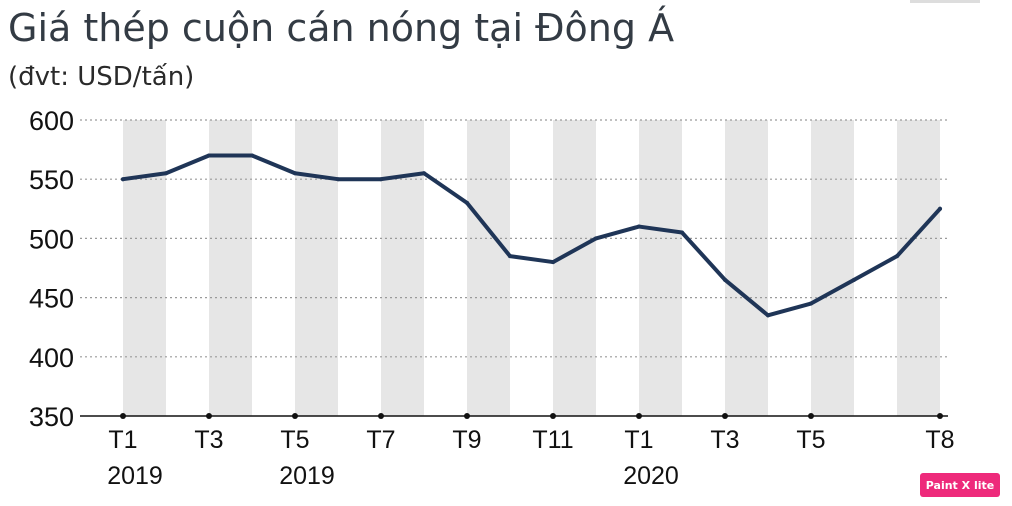 This screenshot has width=1012, height=506. Describe the element at coordinates (51, 180) in the screenshot. I see `y-tick-label: 550` at that location.